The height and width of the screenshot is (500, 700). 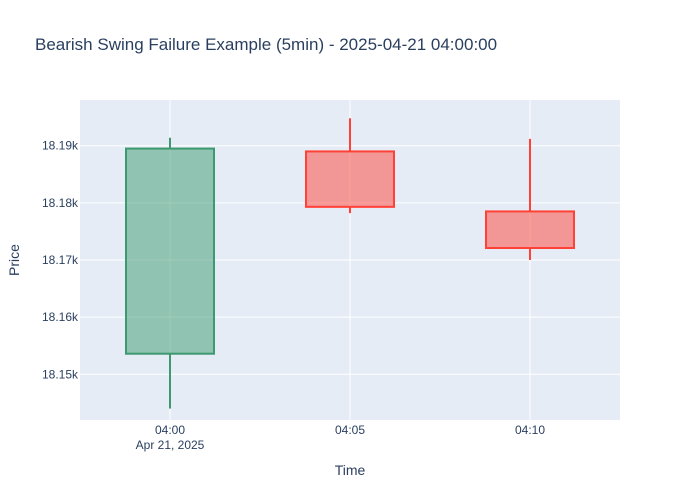 What do you see at coordinates (170, 430) in the screenshot?
I see `x-tick-label: 04:00` at bounding box center [170, 430].